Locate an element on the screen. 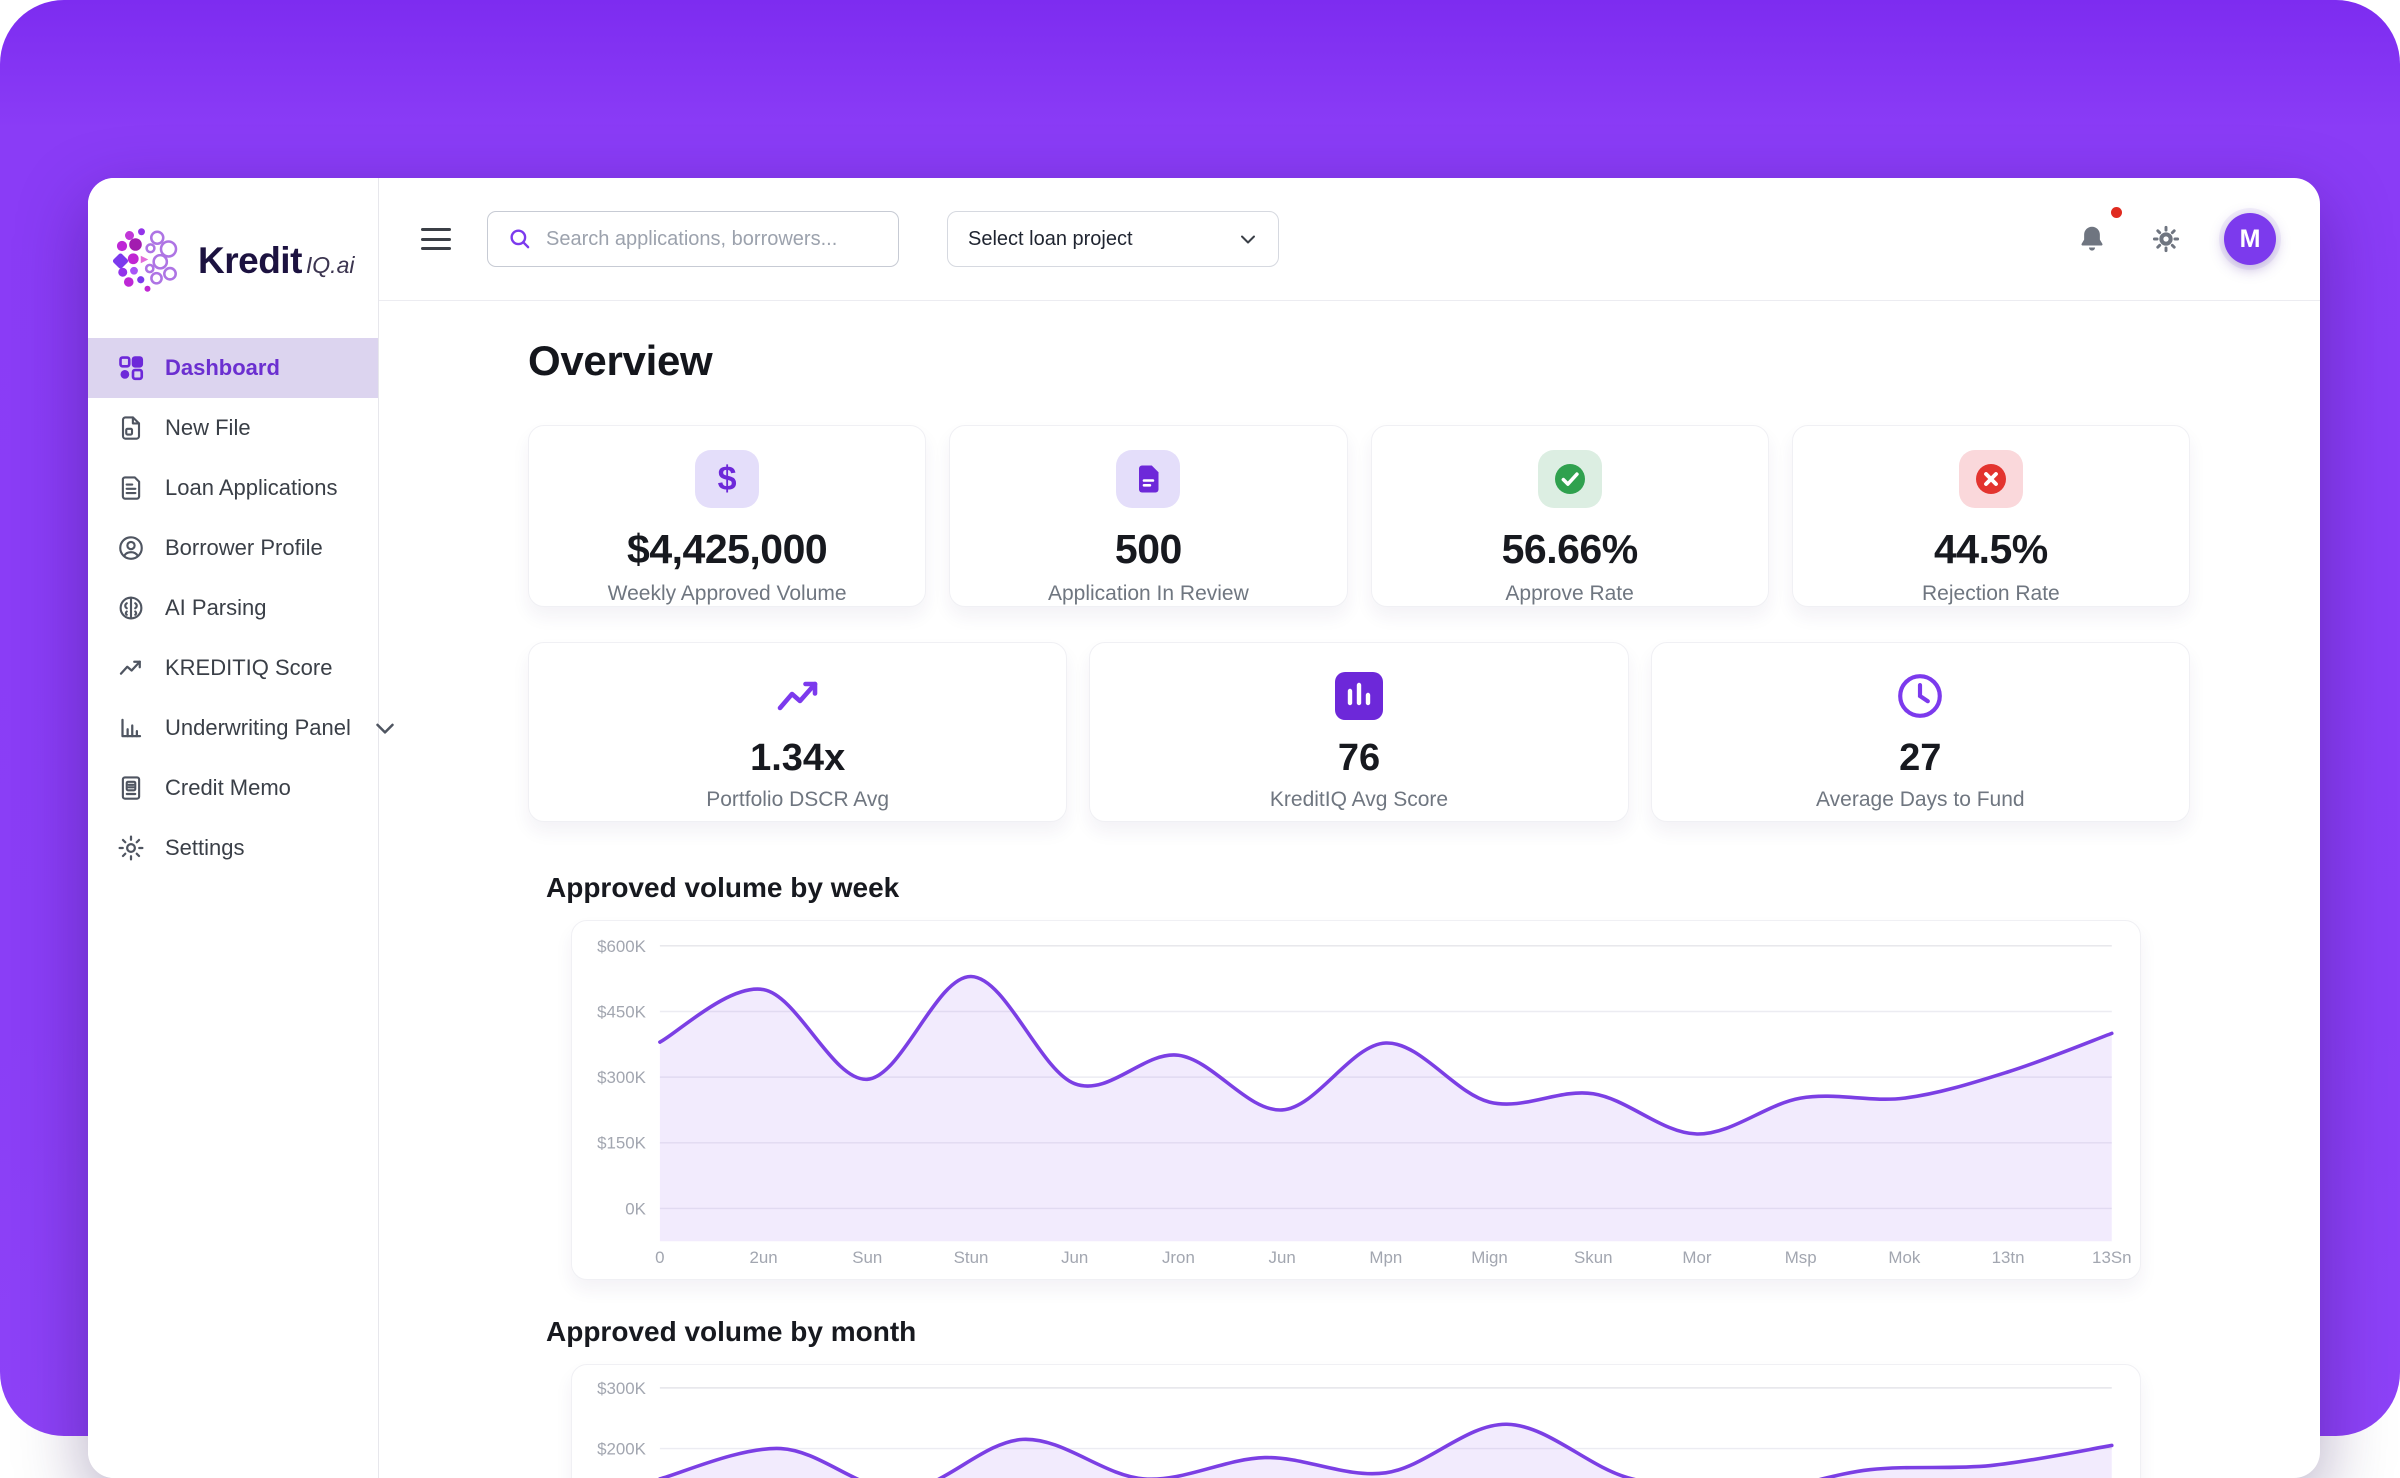 Image resolution: width=2400 pixels, height=1478 pixels. sidebar-item-settings: Settings is located at coordinates (233, 848).